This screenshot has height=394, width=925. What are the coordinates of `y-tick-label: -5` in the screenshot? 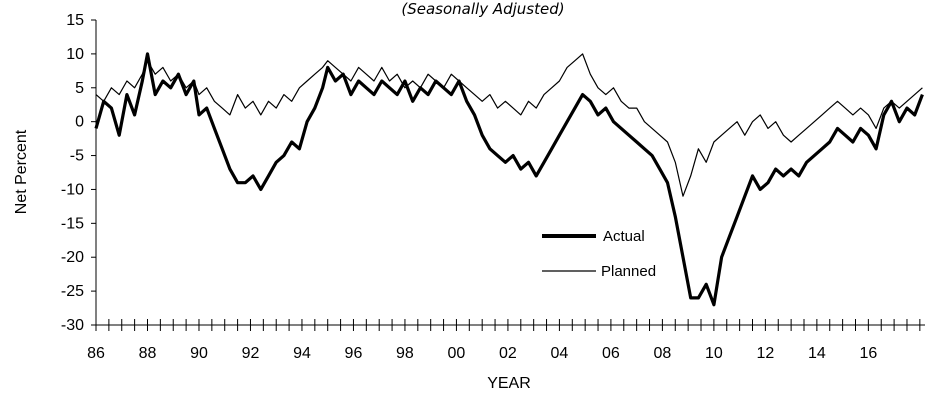 It's located at (77, 156).